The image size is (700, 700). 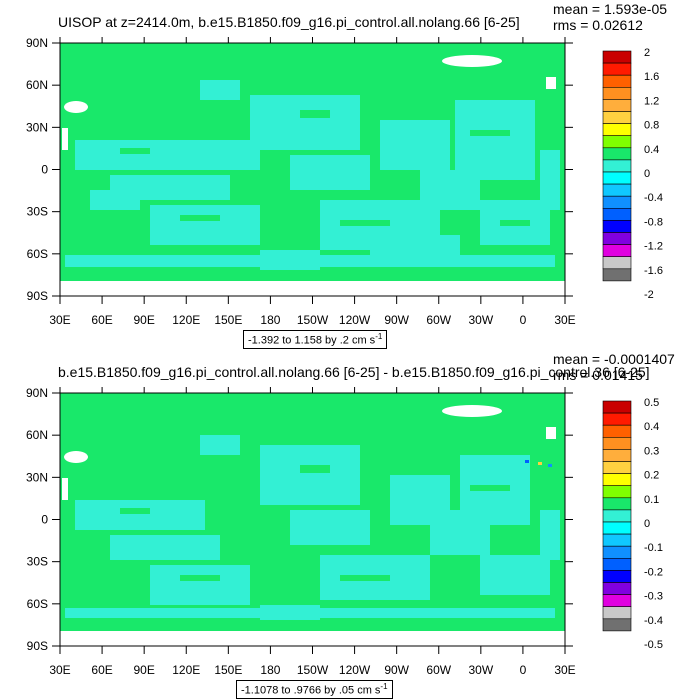 What do you see at coordinates (651, 500) in the screenshot?
I see `legend-label: 0.1` at bounding box center [651, 500].